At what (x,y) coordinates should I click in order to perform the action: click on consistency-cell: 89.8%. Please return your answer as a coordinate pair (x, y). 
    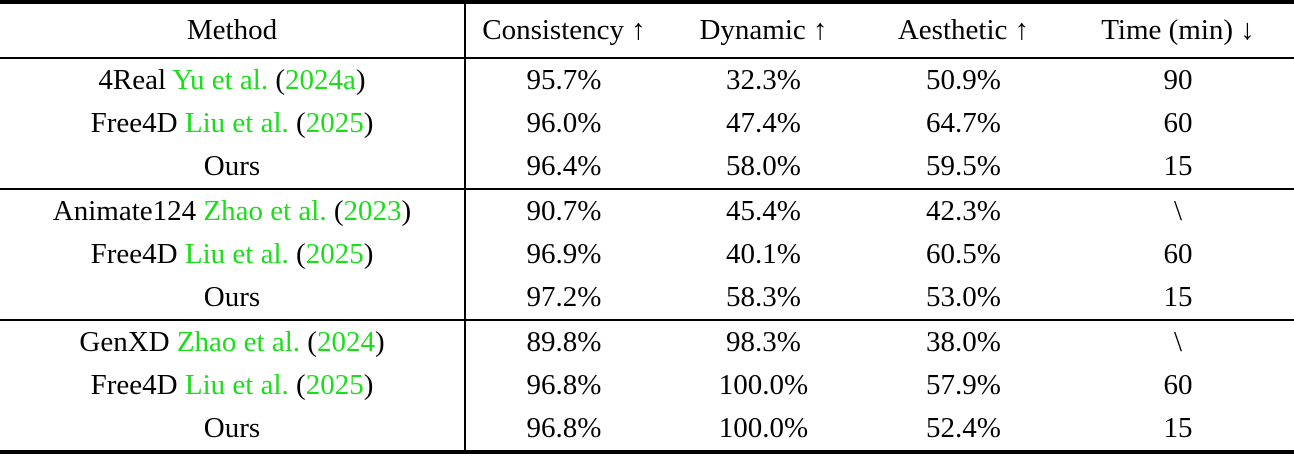
    Looking at the image, I should click on (564, 342).